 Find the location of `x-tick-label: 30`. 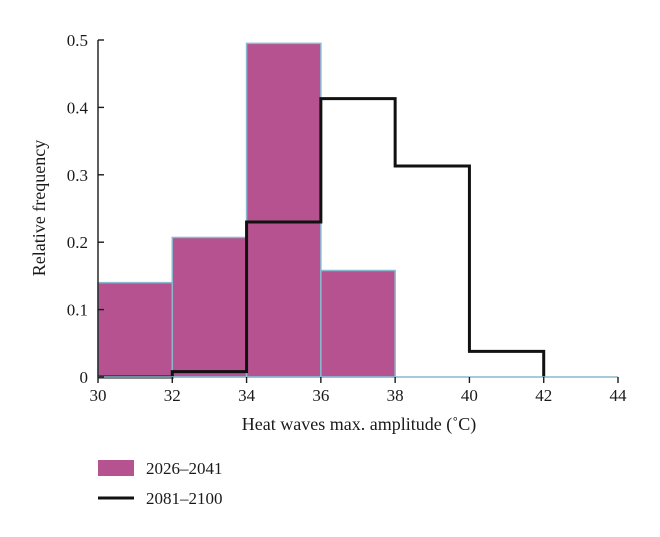

x-tick-label: 30 is located at coordinates (98, 395).